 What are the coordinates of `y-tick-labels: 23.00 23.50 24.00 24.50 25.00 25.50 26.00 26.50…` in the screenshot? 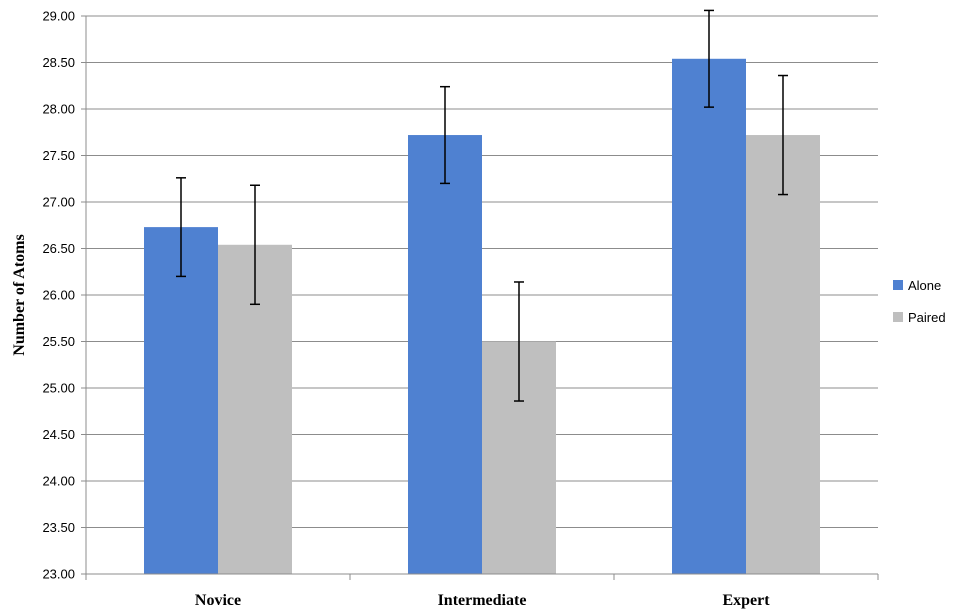 It's located at (58, 295).